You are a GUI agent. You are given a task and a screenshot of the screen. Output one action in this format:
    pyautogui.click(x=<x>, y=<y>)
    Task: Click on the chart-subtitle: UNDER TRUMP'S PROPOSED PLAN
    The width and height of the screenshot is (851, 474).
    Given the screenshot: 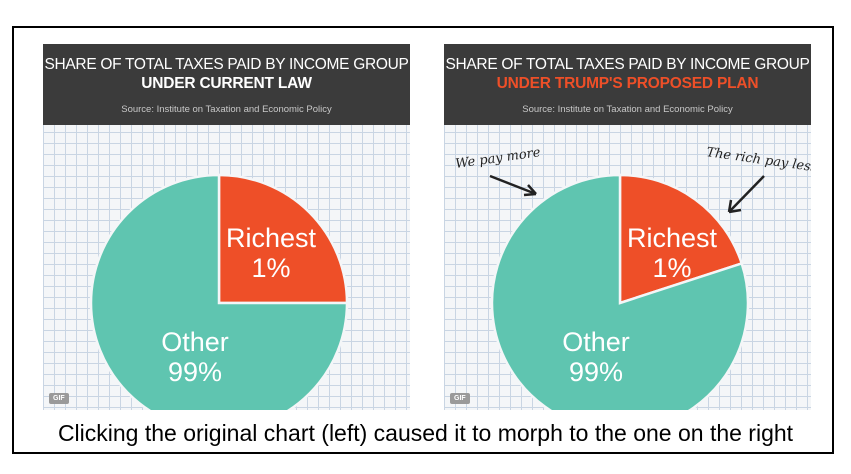 What is the action you would take?
    pyautogui.click(x=627, y=83)
    